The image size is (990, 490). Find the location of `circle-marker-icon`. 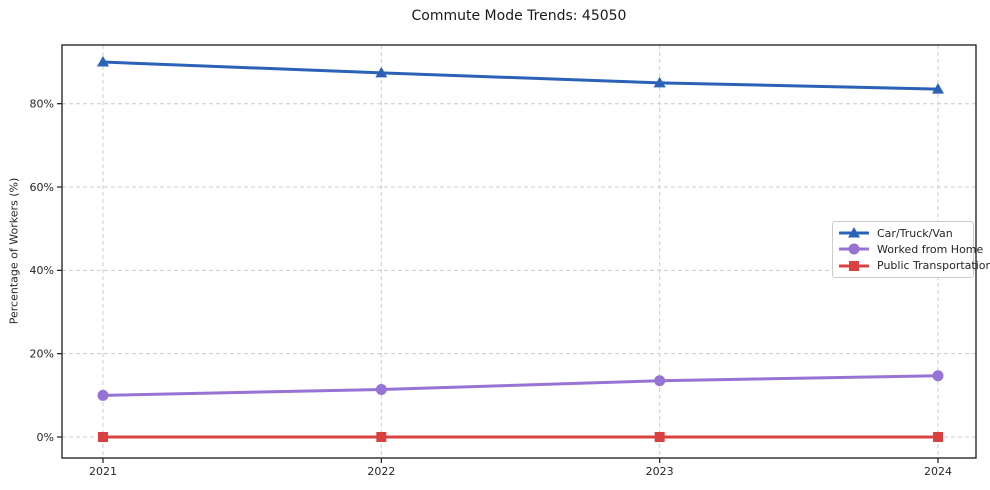

circle-marker-icon is located at coordinates (854, 249).